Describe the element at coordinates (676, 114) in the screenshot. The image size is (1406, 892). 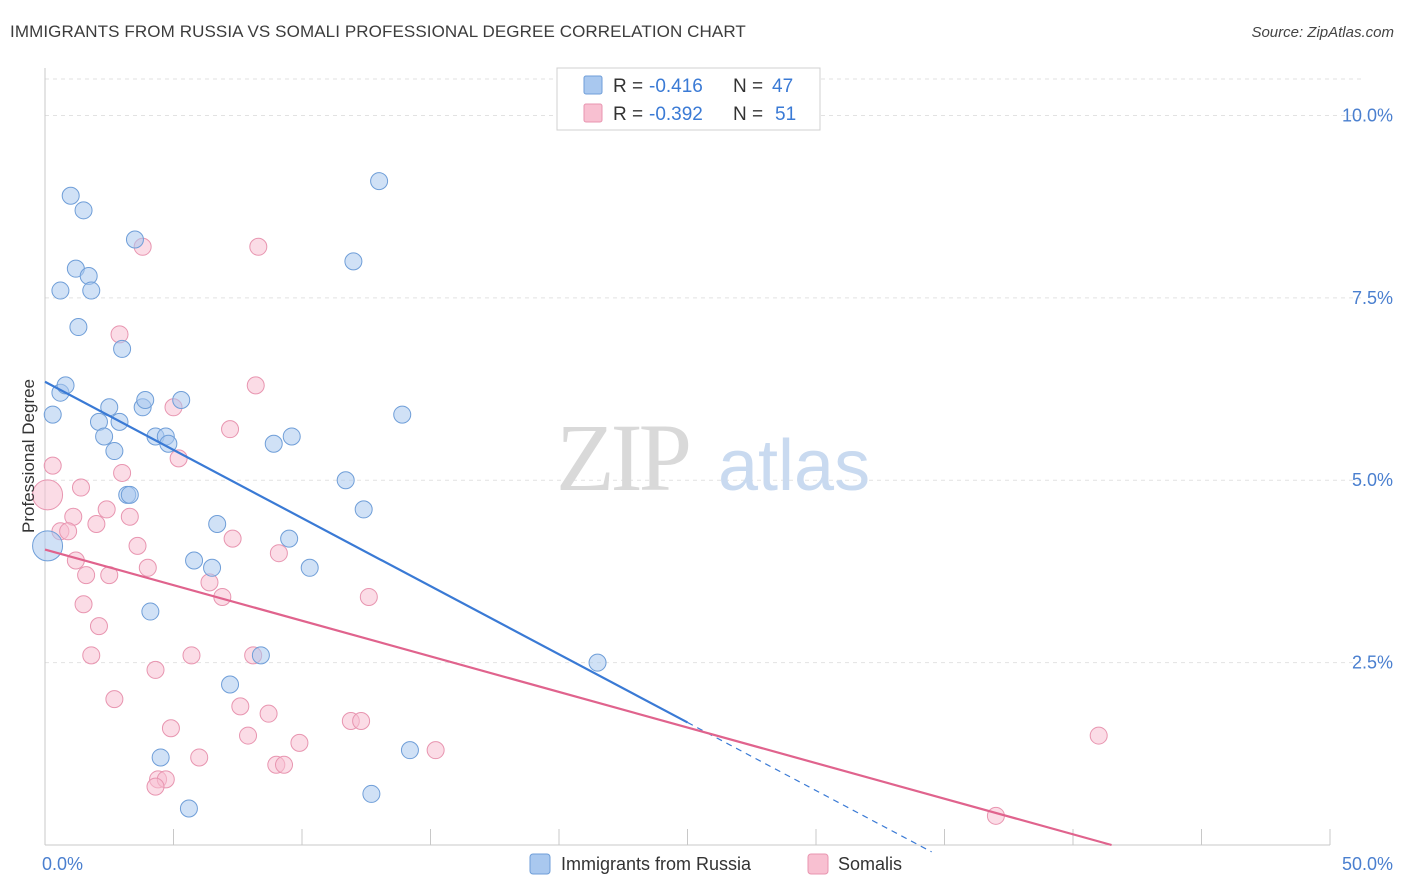
I see `legend-r-value-somalis: -0.392` at that location.